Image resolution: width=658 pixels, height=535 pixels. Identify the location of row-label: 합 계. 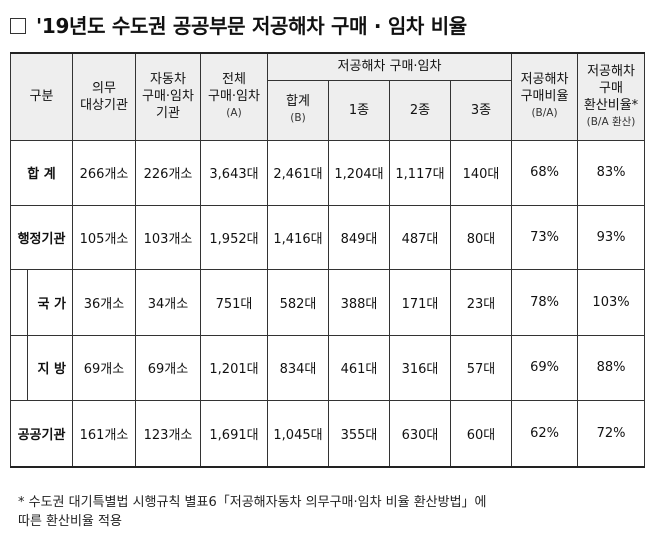
(41, 172).